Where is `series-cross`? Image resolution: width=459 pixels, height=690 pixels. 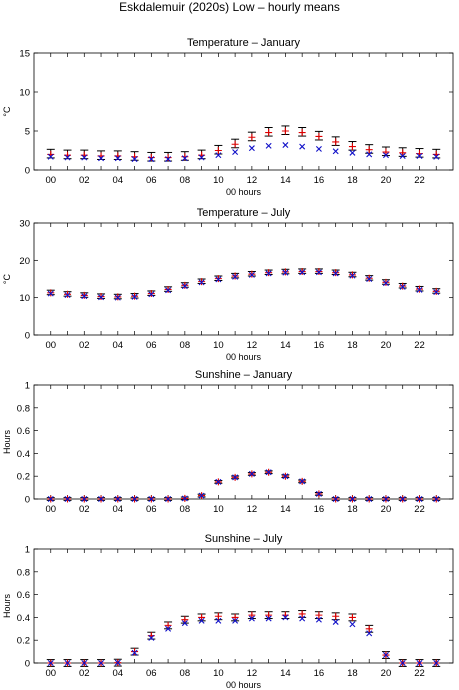
series-cross is located at coordinates (243, 152).